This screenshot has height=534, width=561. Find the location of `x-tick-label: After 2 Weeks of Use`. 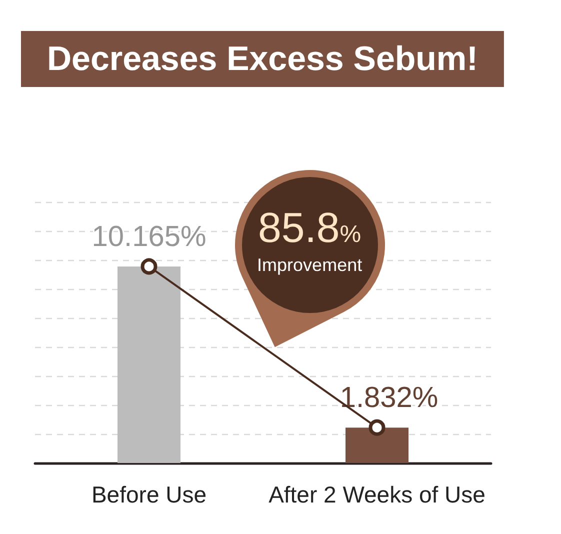

x-tick-label: After 2 Weeks of Use is located at coordinates (377, 495).